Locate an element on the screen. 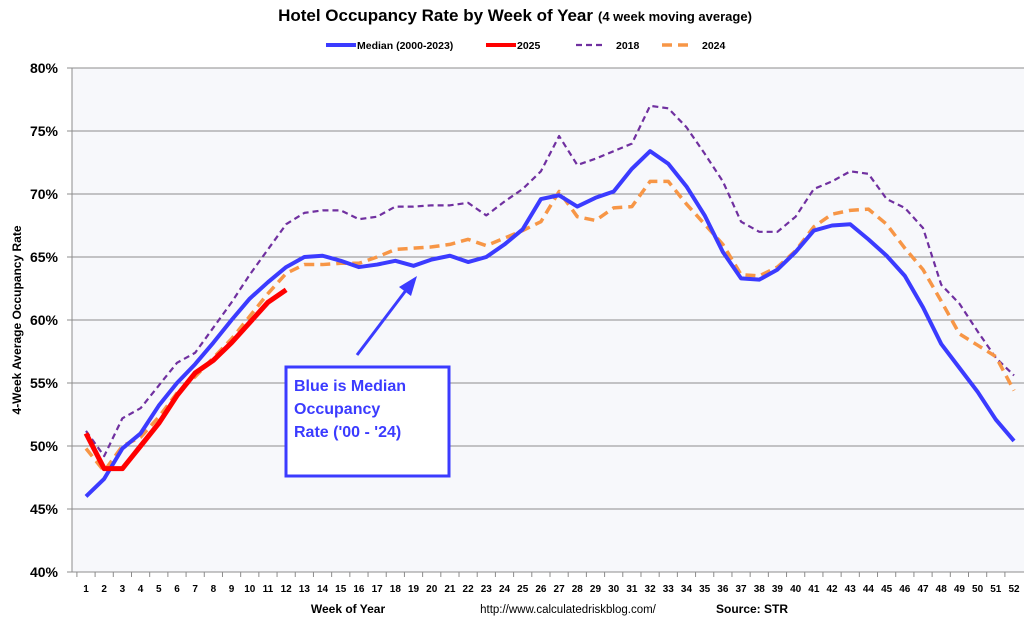 The height and width of the screenshot is (635, 1031). x-tick-label: 38 is located at coordinates (760, 589).